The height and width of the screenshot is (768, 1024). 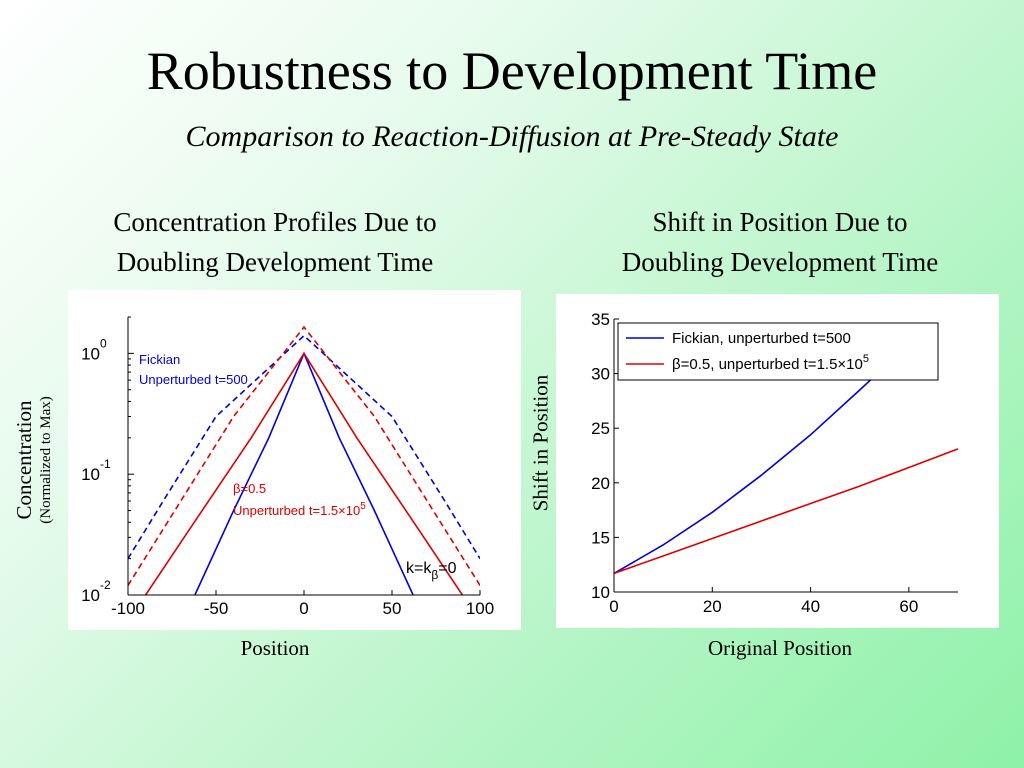 What do you see at coordinates (600, 428) in the screenshot?
I see `right-y-tick-label: 25` at bounding box center [600, 428].